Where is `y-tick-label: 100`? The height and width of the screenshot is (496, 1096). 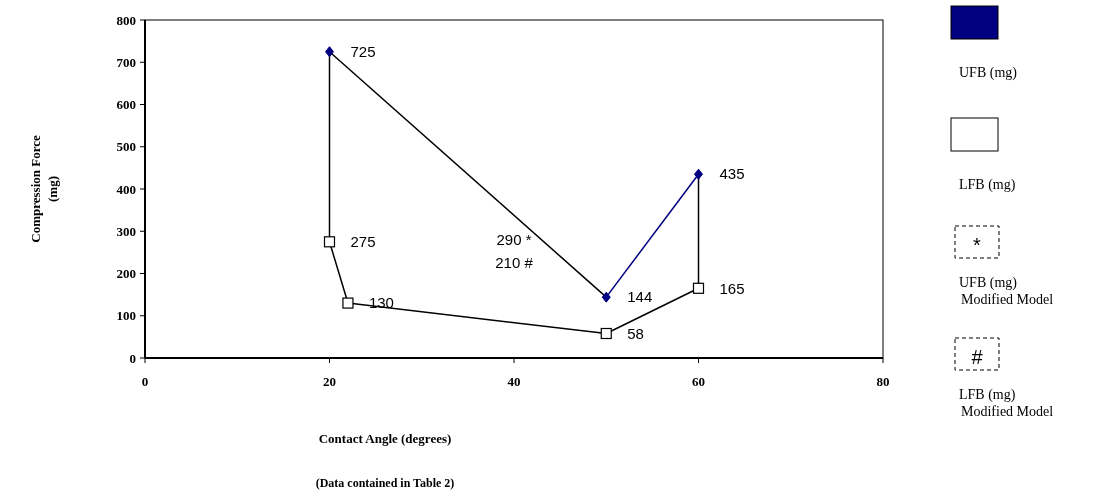 y-tick-label: 100 is located at coordinates (126, 316).